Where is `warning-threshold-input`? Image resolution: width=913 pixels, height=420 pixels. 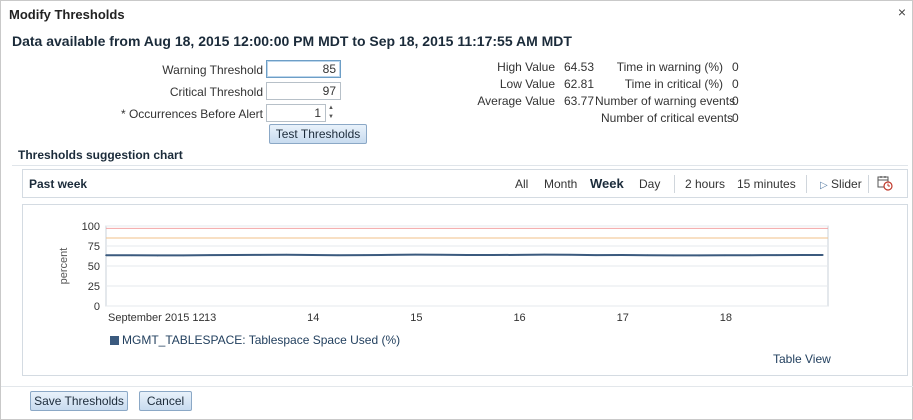 warning-threshold-input is located at coordinates (303, 69).